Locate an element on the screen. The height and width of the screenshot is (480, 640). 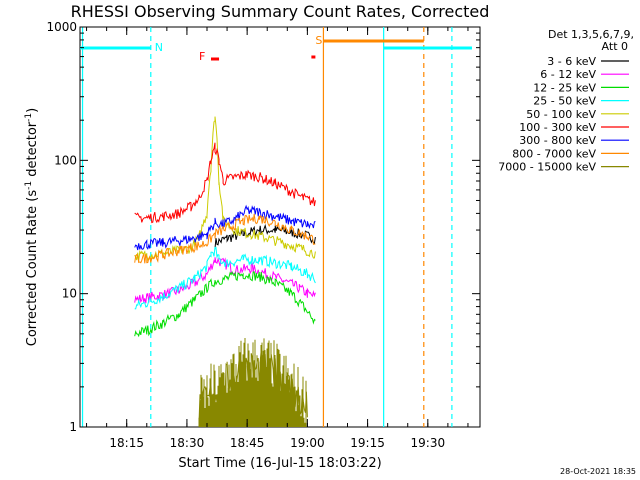
y-axis-label-mid: detector is located at coordinates (32, 151).